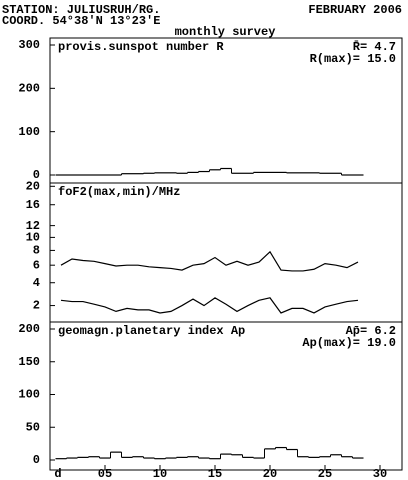 The height and width of the screenshot is (480, 408). I want to click on panel-title: geomagn.planetary index Ap, so click(151, 331).